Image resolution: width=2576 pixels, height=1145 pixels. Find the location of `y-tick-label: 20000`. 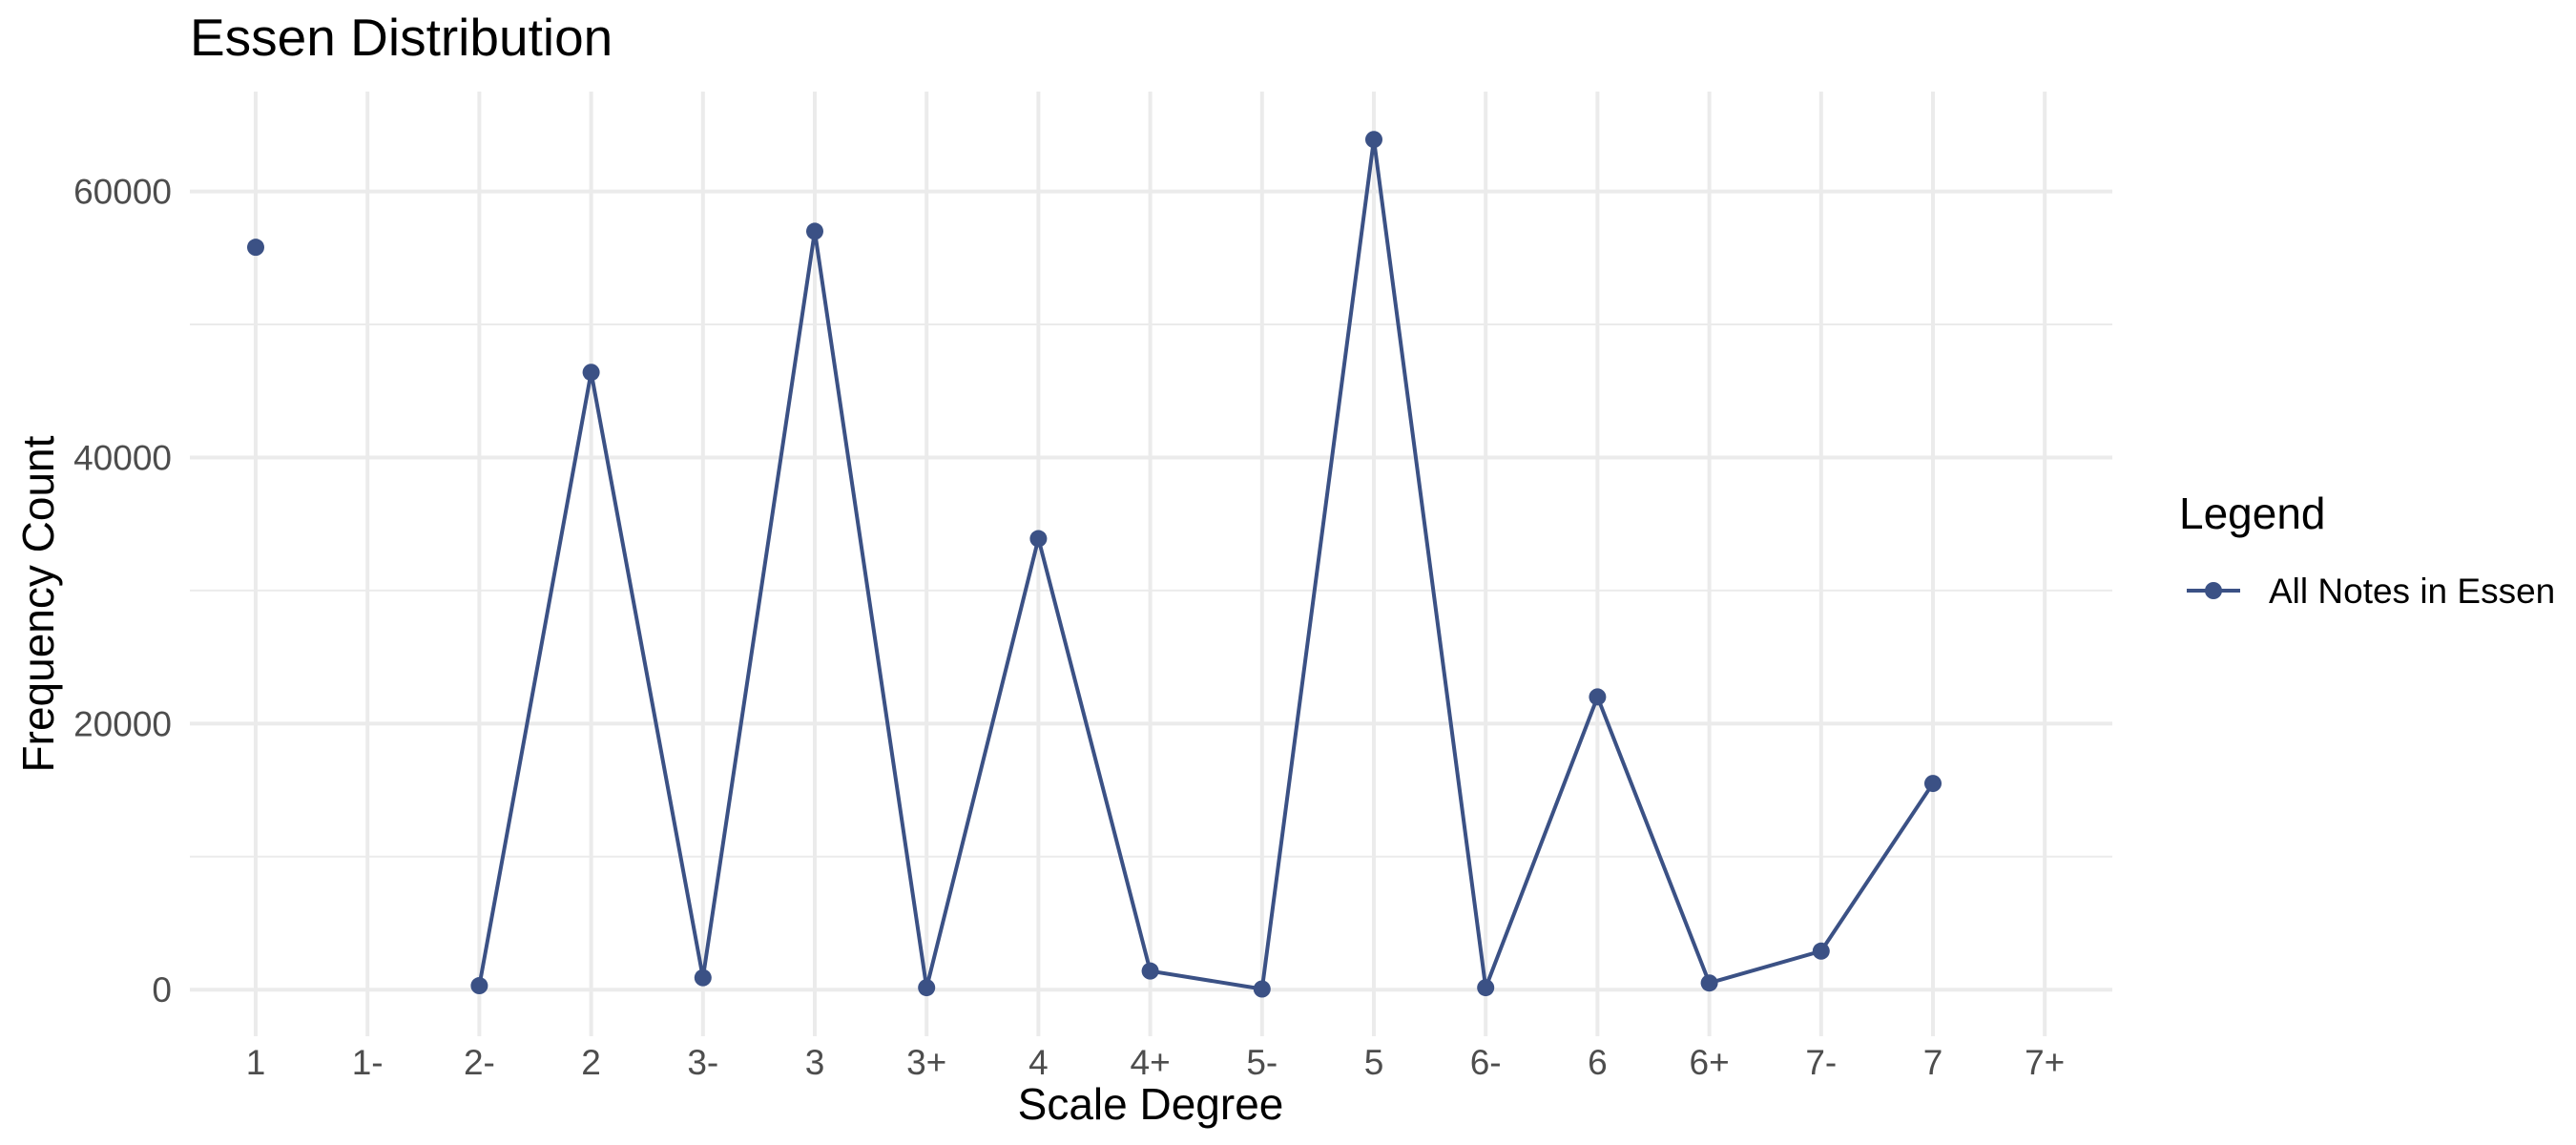

y-tick-label: 20000 is located at coordinates (122, 723).